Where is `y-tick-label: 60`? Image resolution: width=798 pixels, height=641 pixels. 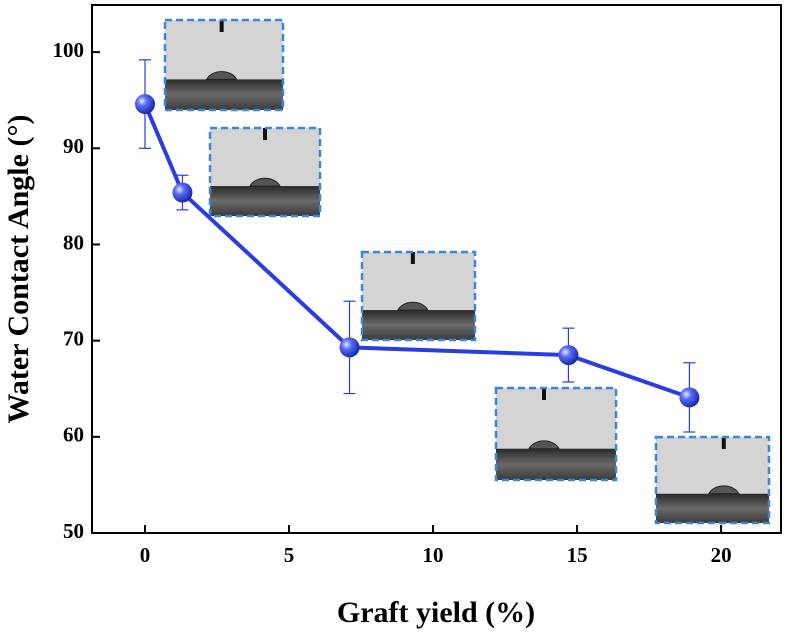 y-tick-label: 60 is located at coordinates (73, 435).